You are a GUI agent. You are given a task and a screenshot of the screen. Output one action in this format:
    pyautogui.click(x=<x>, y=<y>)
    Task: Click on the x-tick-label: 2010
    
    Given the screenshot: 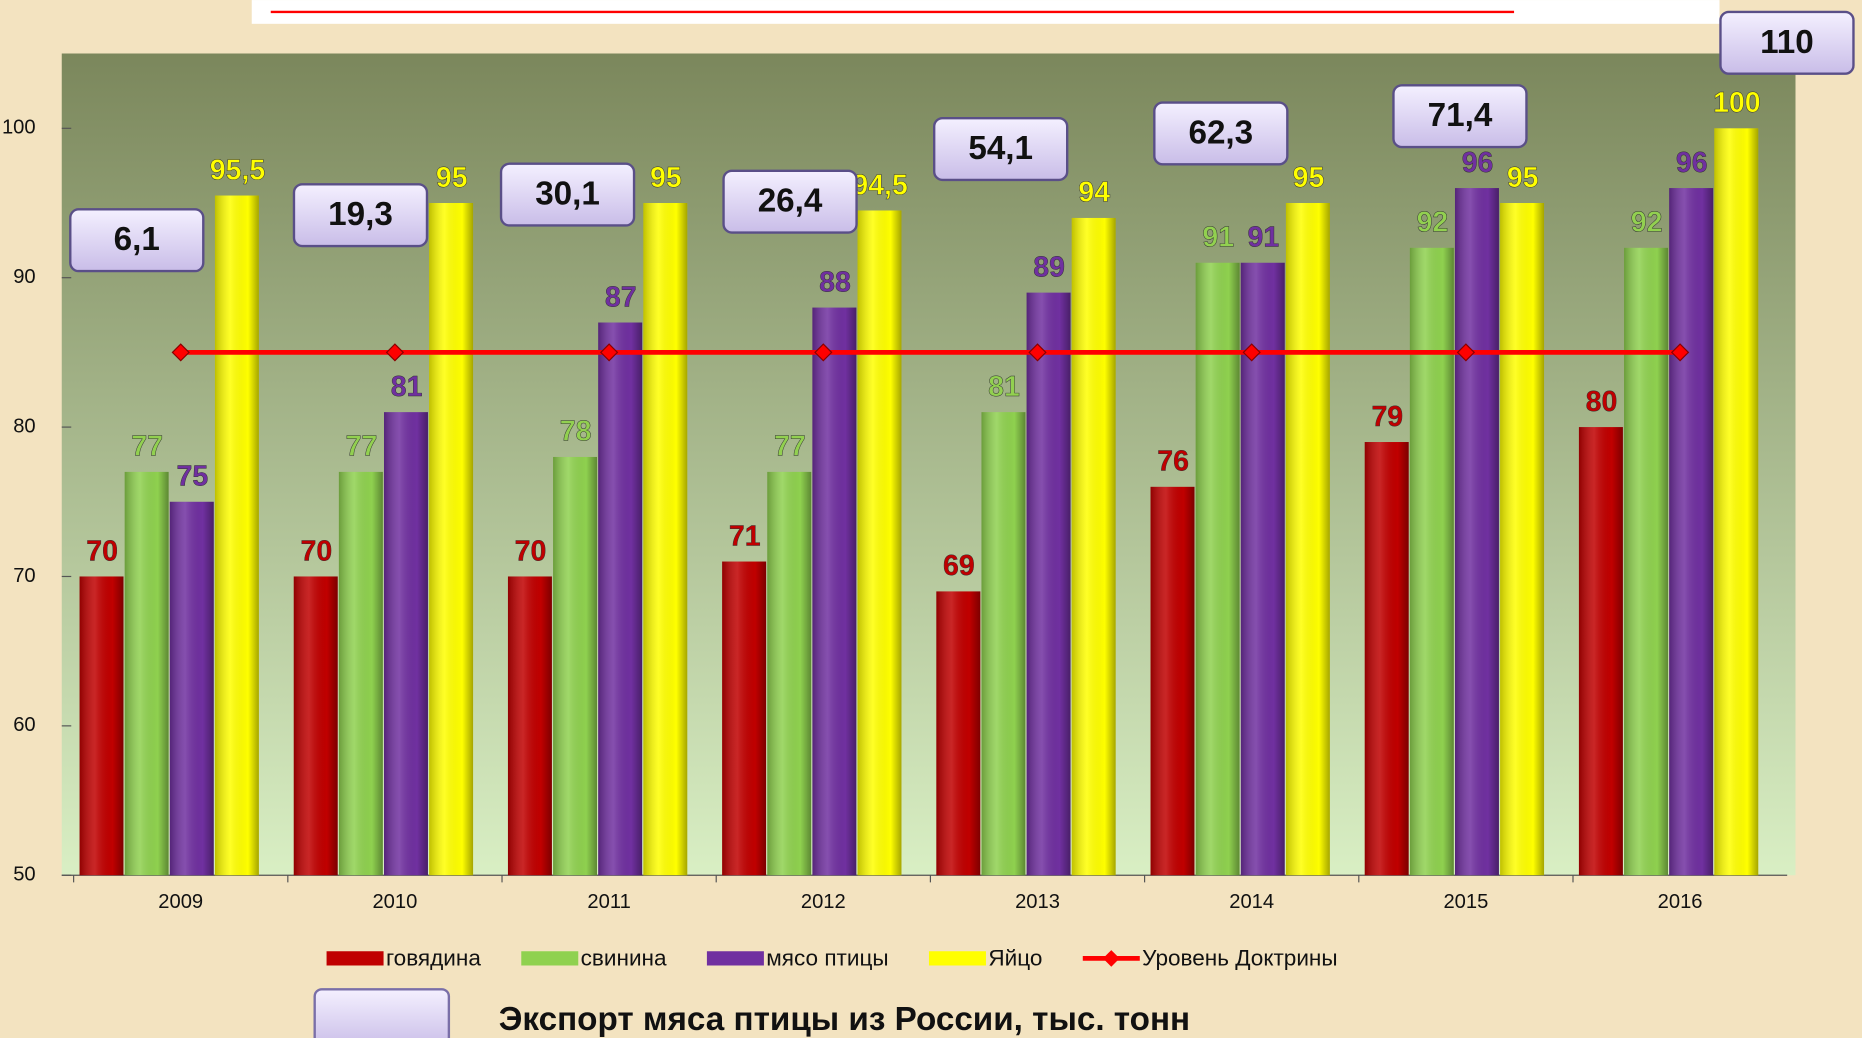 What is the action you would take?
    pyautogui.click(x=394, y=902)
    